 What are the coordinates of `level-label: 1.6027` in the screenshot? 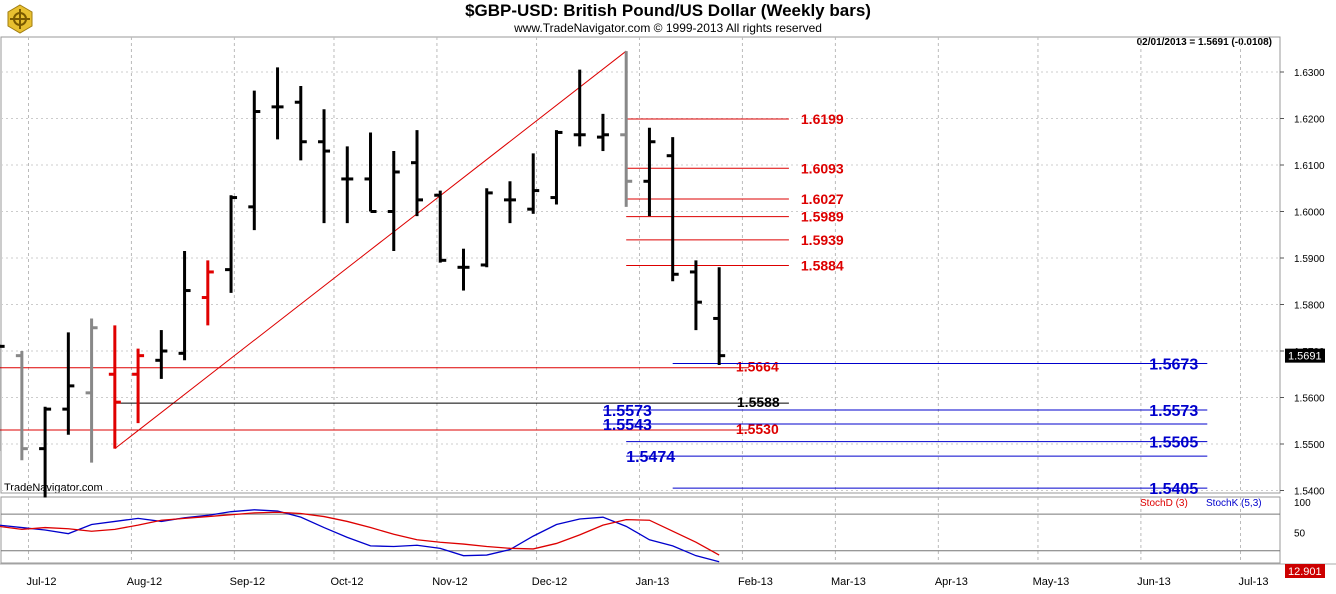 It's located at (822, 199).